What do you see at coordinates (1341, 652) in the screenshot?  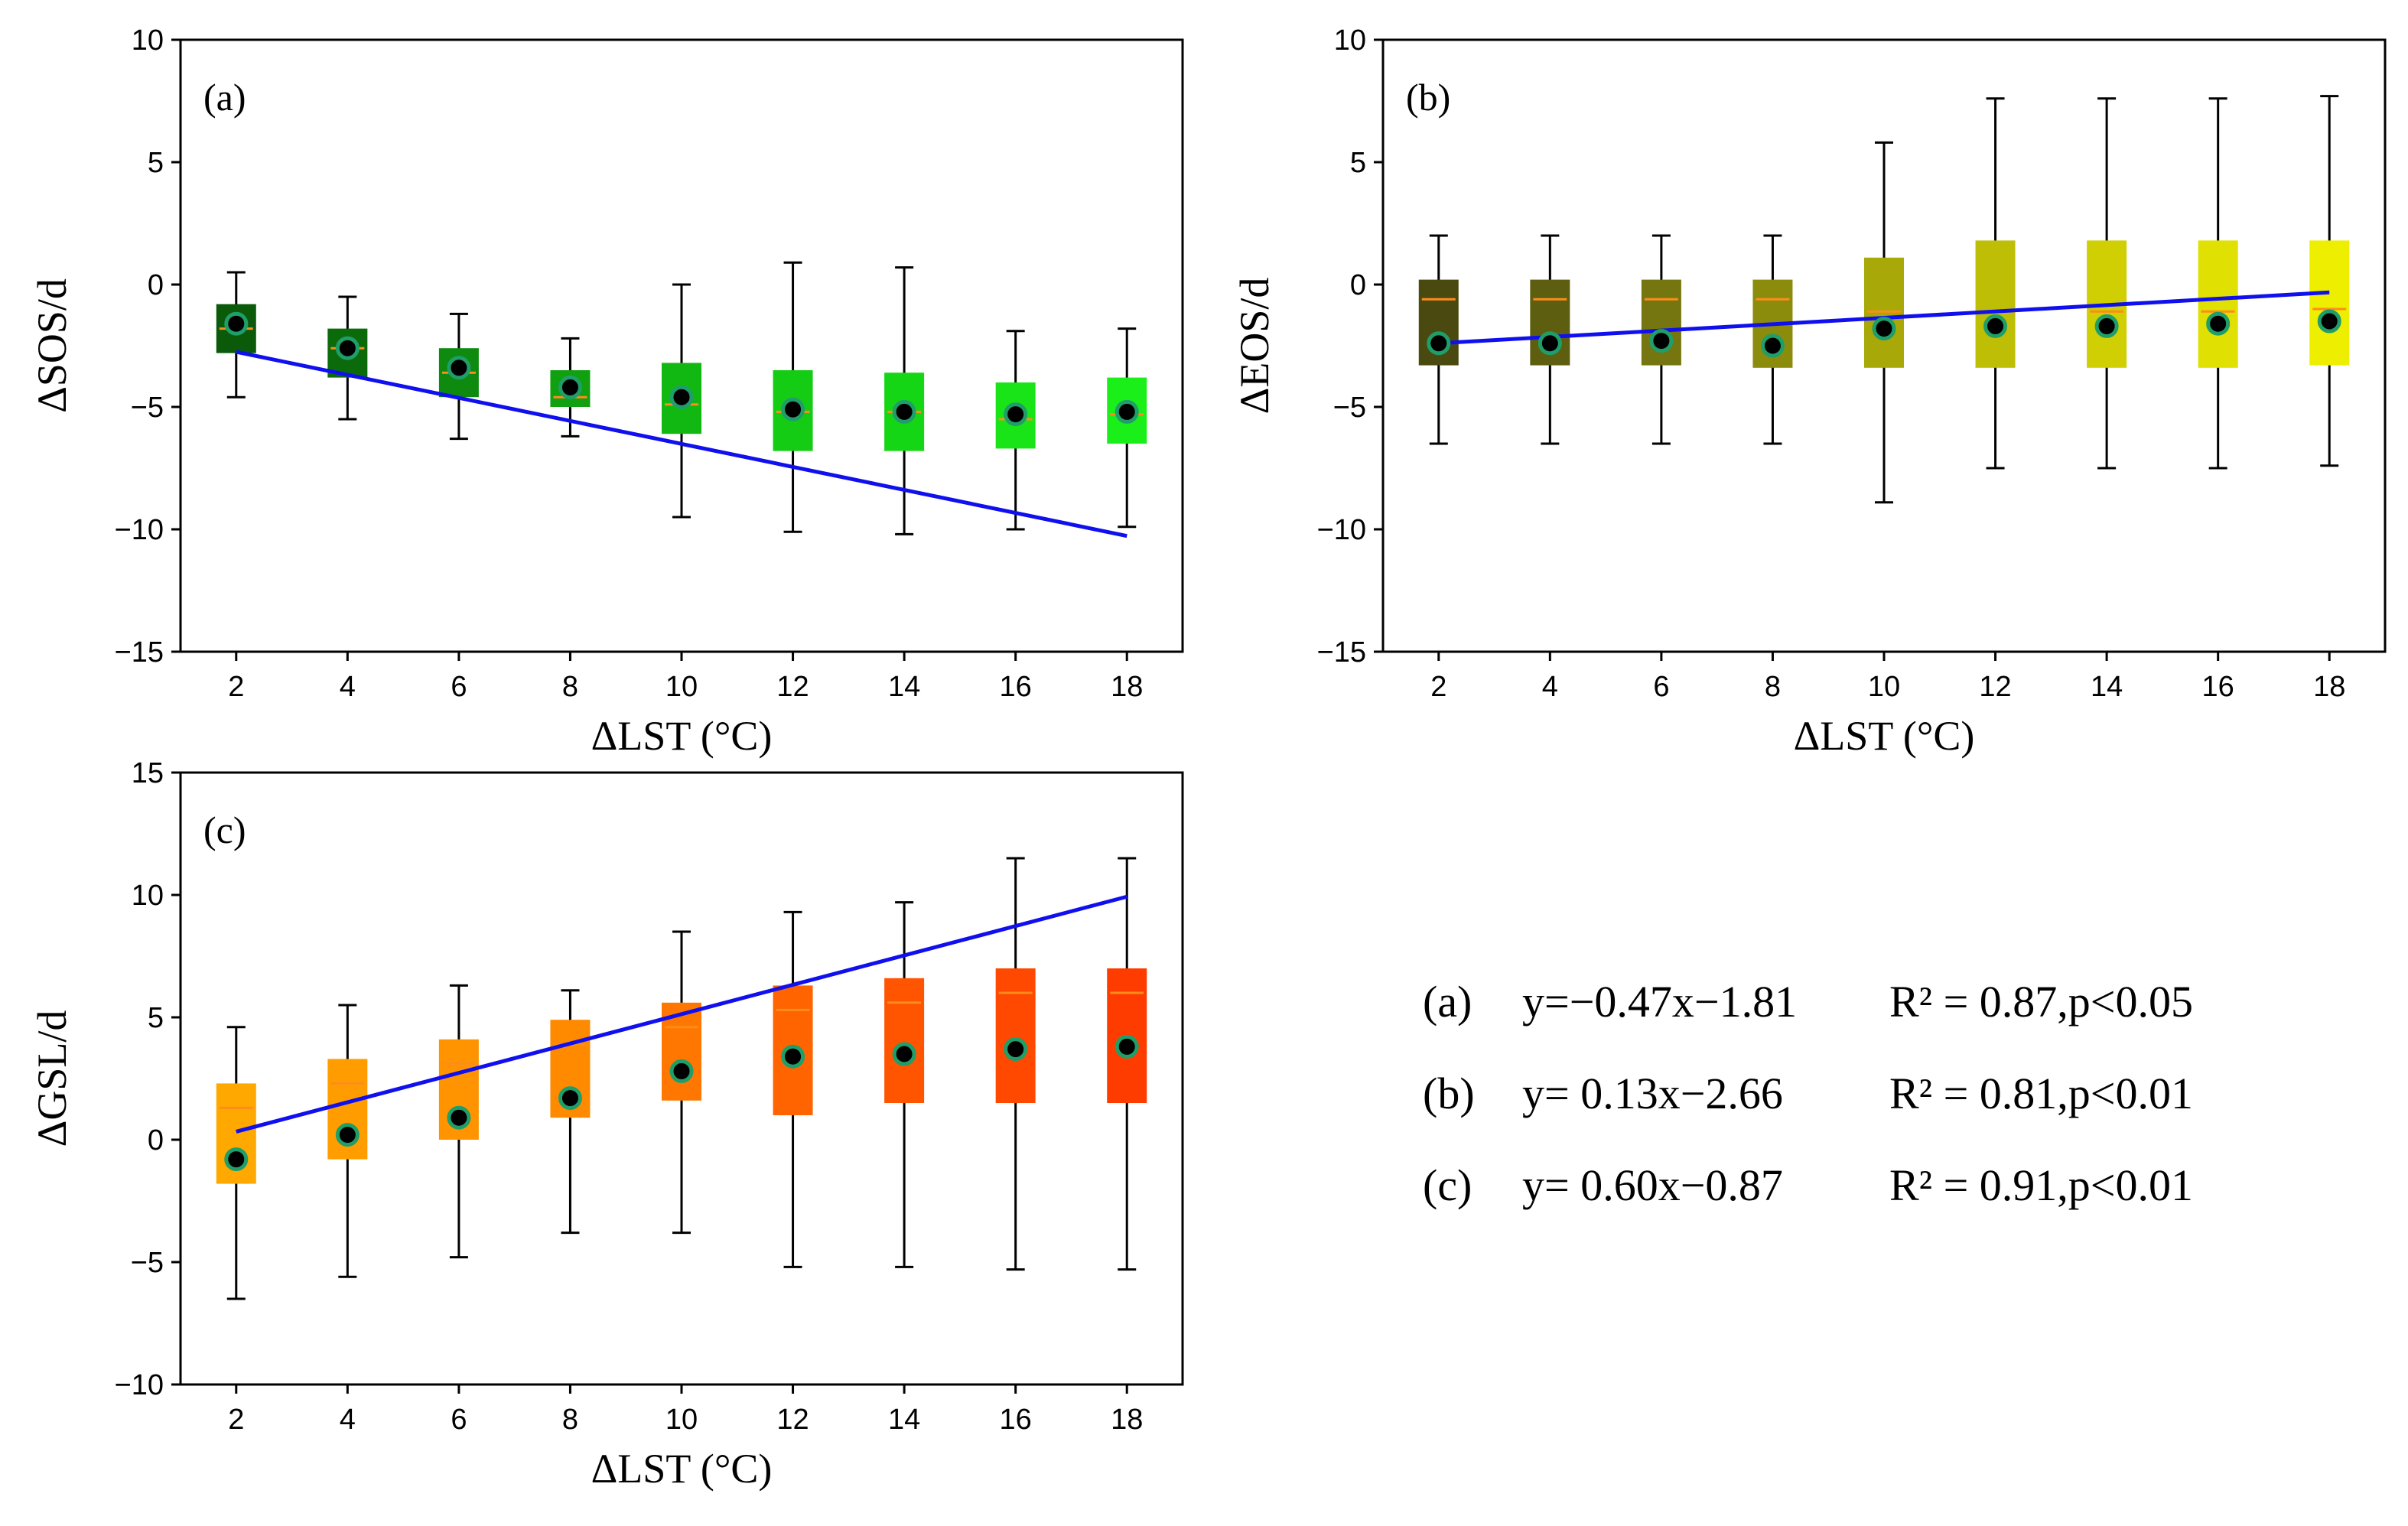 I see `y-tick-label: −15` at bounding box center [1341, 652].